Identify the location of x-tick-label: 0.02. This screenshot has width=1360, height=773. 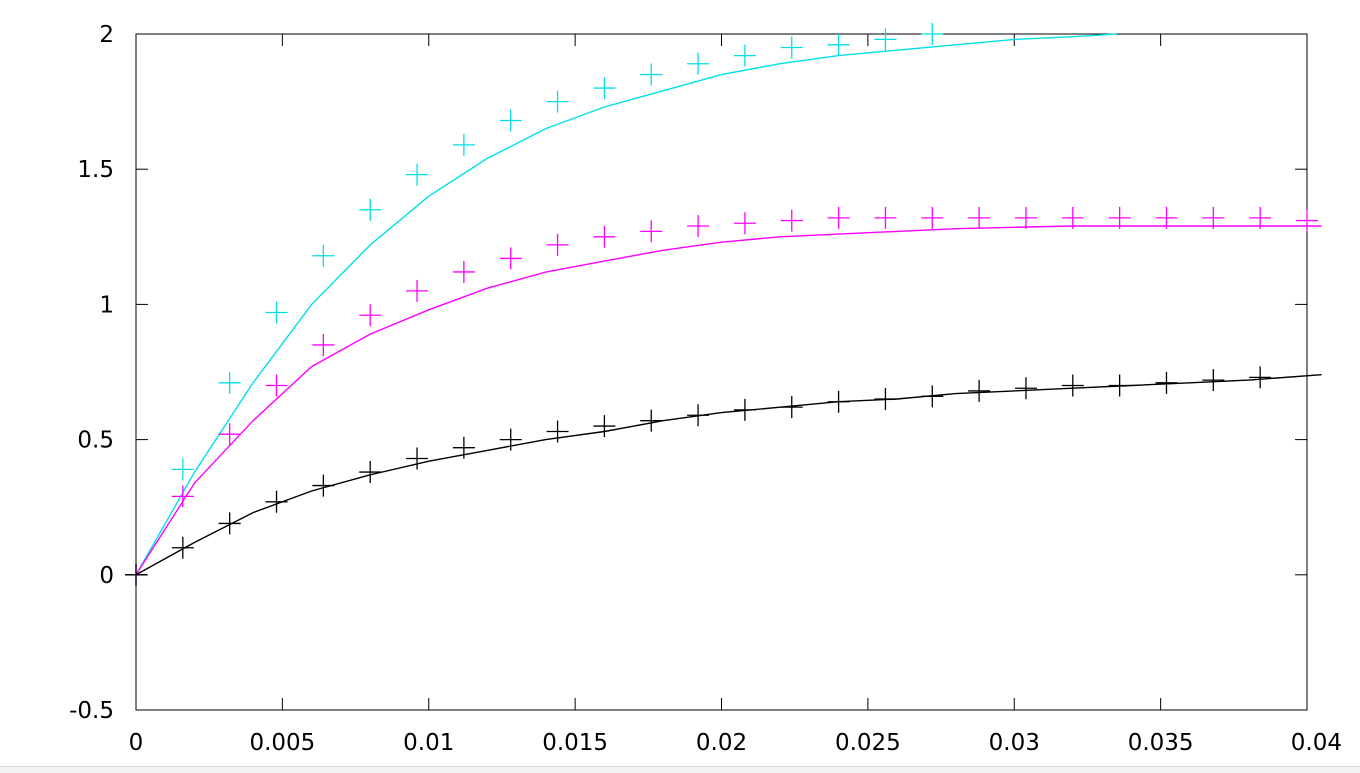
(721, 743).